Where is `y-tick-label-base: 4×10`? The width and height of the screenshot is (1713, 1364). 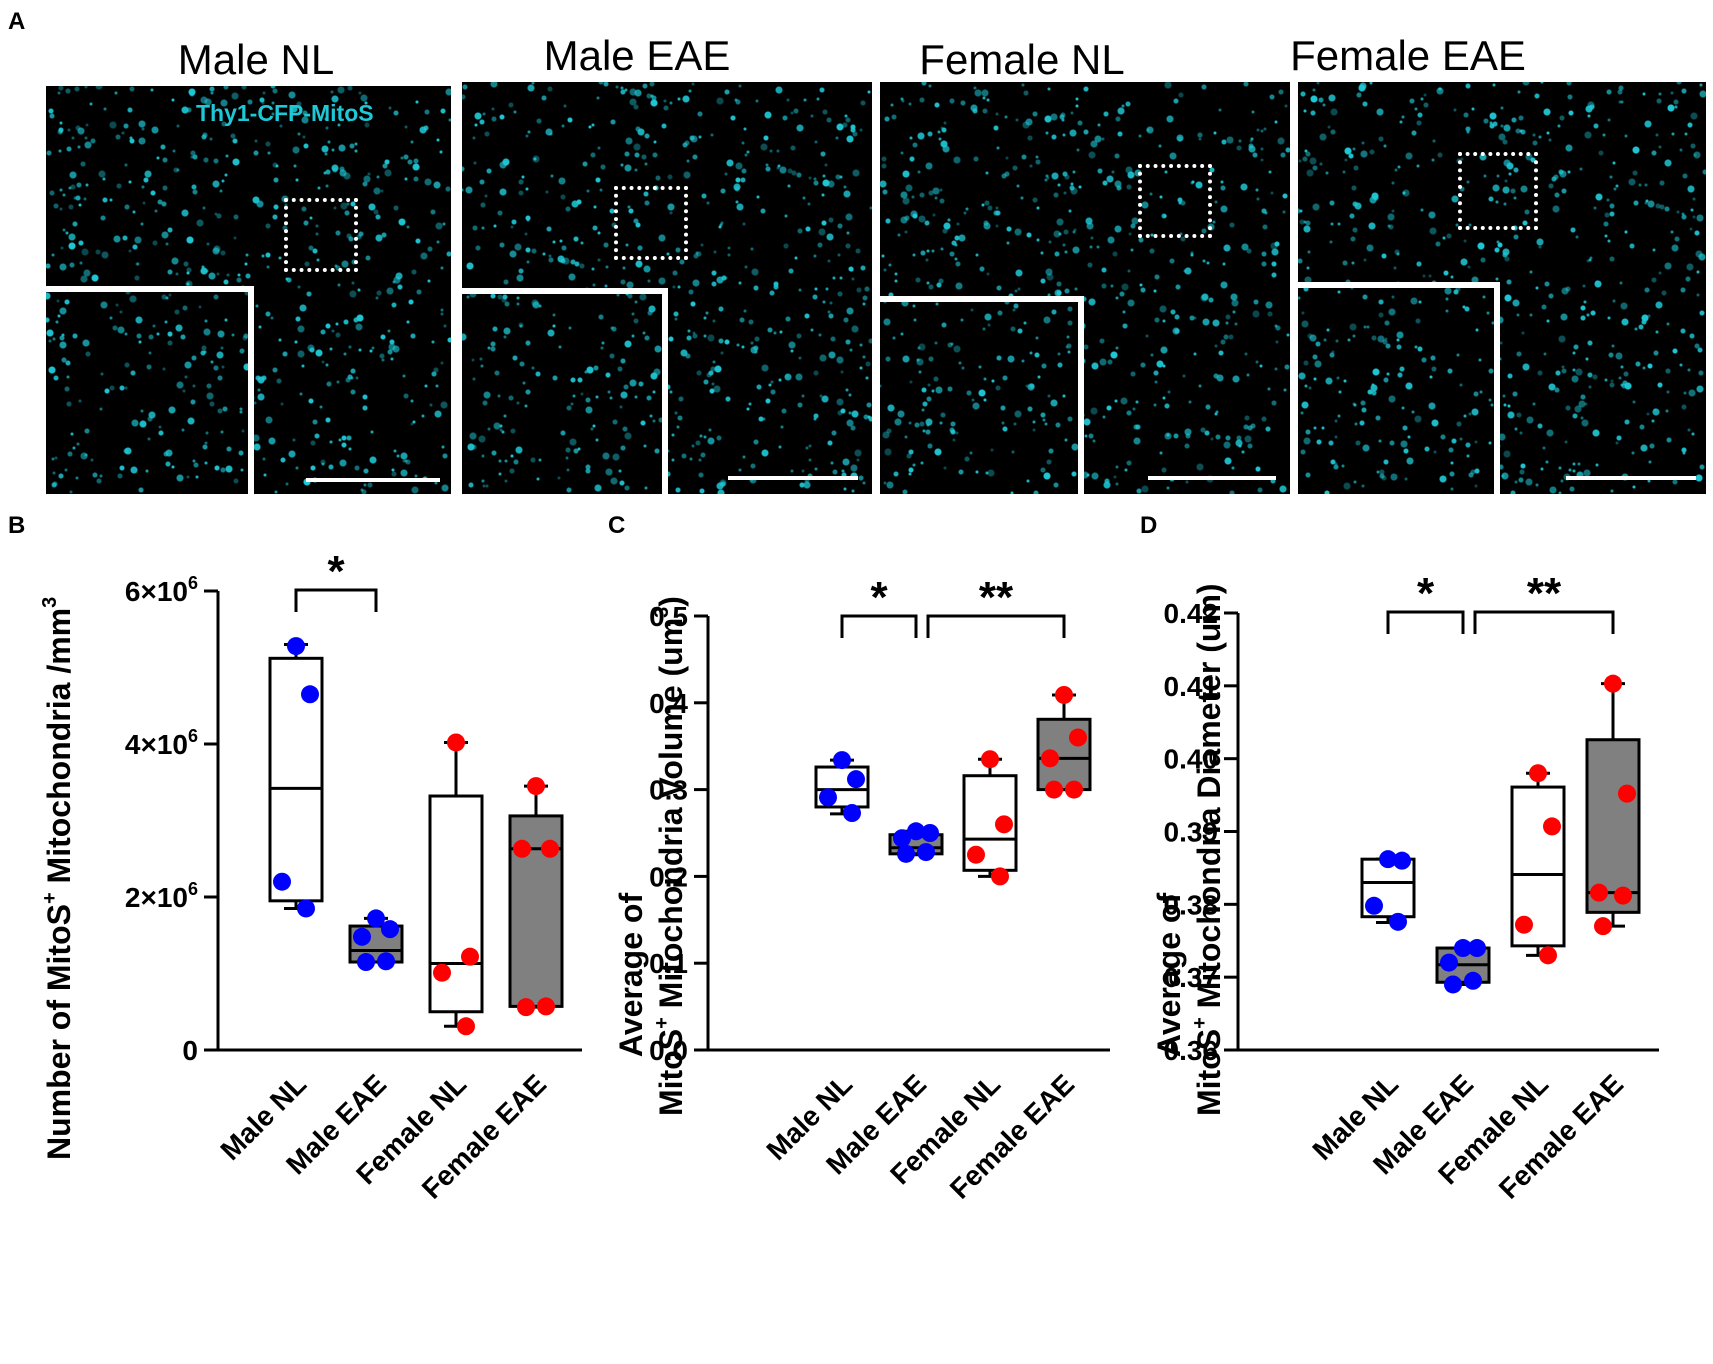 y-tick-label-base: 4×10 is located at coordinates (156, 744).